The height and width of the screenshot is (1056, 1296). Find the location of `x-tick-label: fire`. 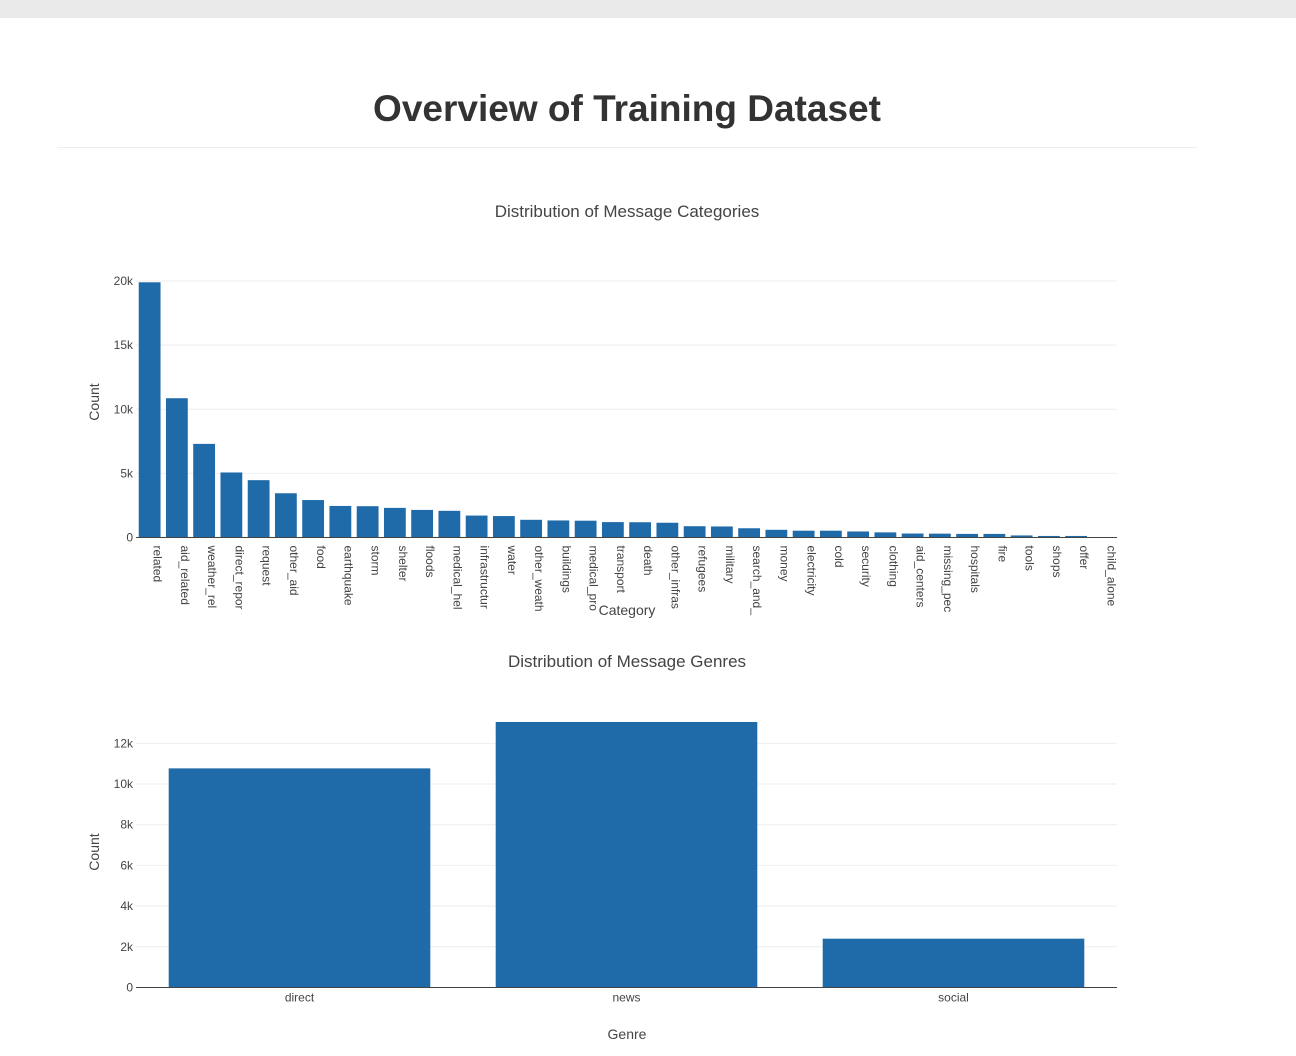

x-tick-label: fire is located at coordinates (1002, 554).